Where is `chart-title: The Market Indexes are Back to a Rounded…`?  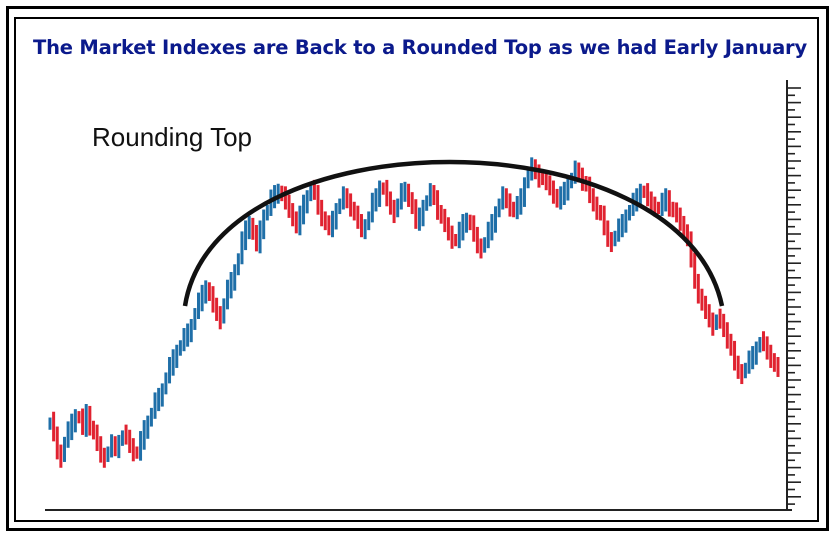
chart-title: The Market Indexes are Back to a Rounded… is located at coordinates (420, 47).